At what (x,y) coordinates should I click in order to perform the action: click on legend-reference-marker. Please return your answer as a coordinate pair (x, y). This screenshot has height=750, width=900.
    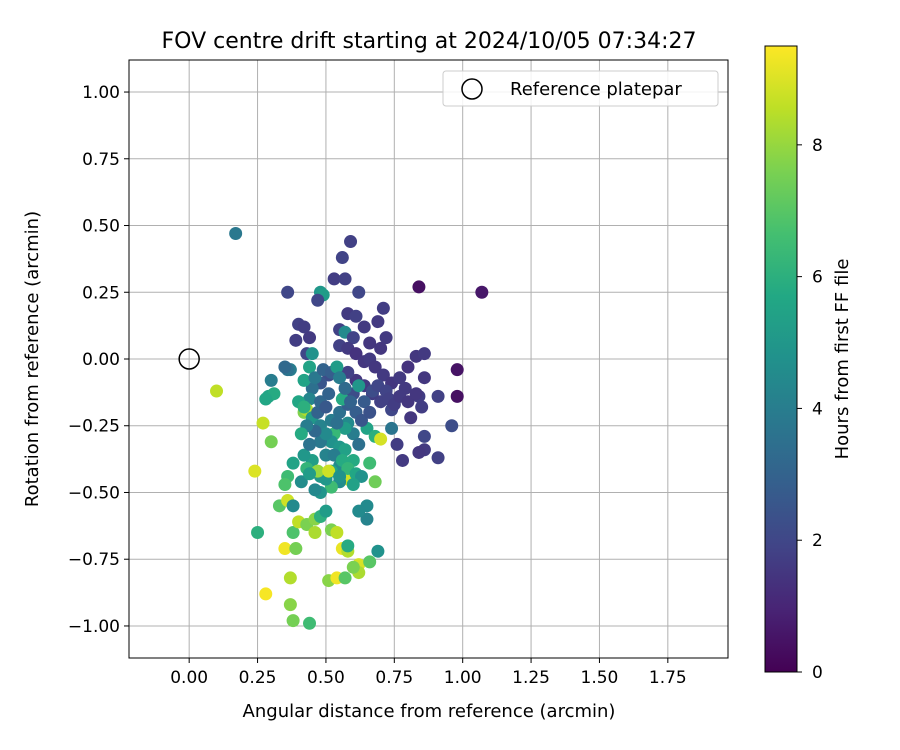
    Looking at the image, I should click on (472, 89).